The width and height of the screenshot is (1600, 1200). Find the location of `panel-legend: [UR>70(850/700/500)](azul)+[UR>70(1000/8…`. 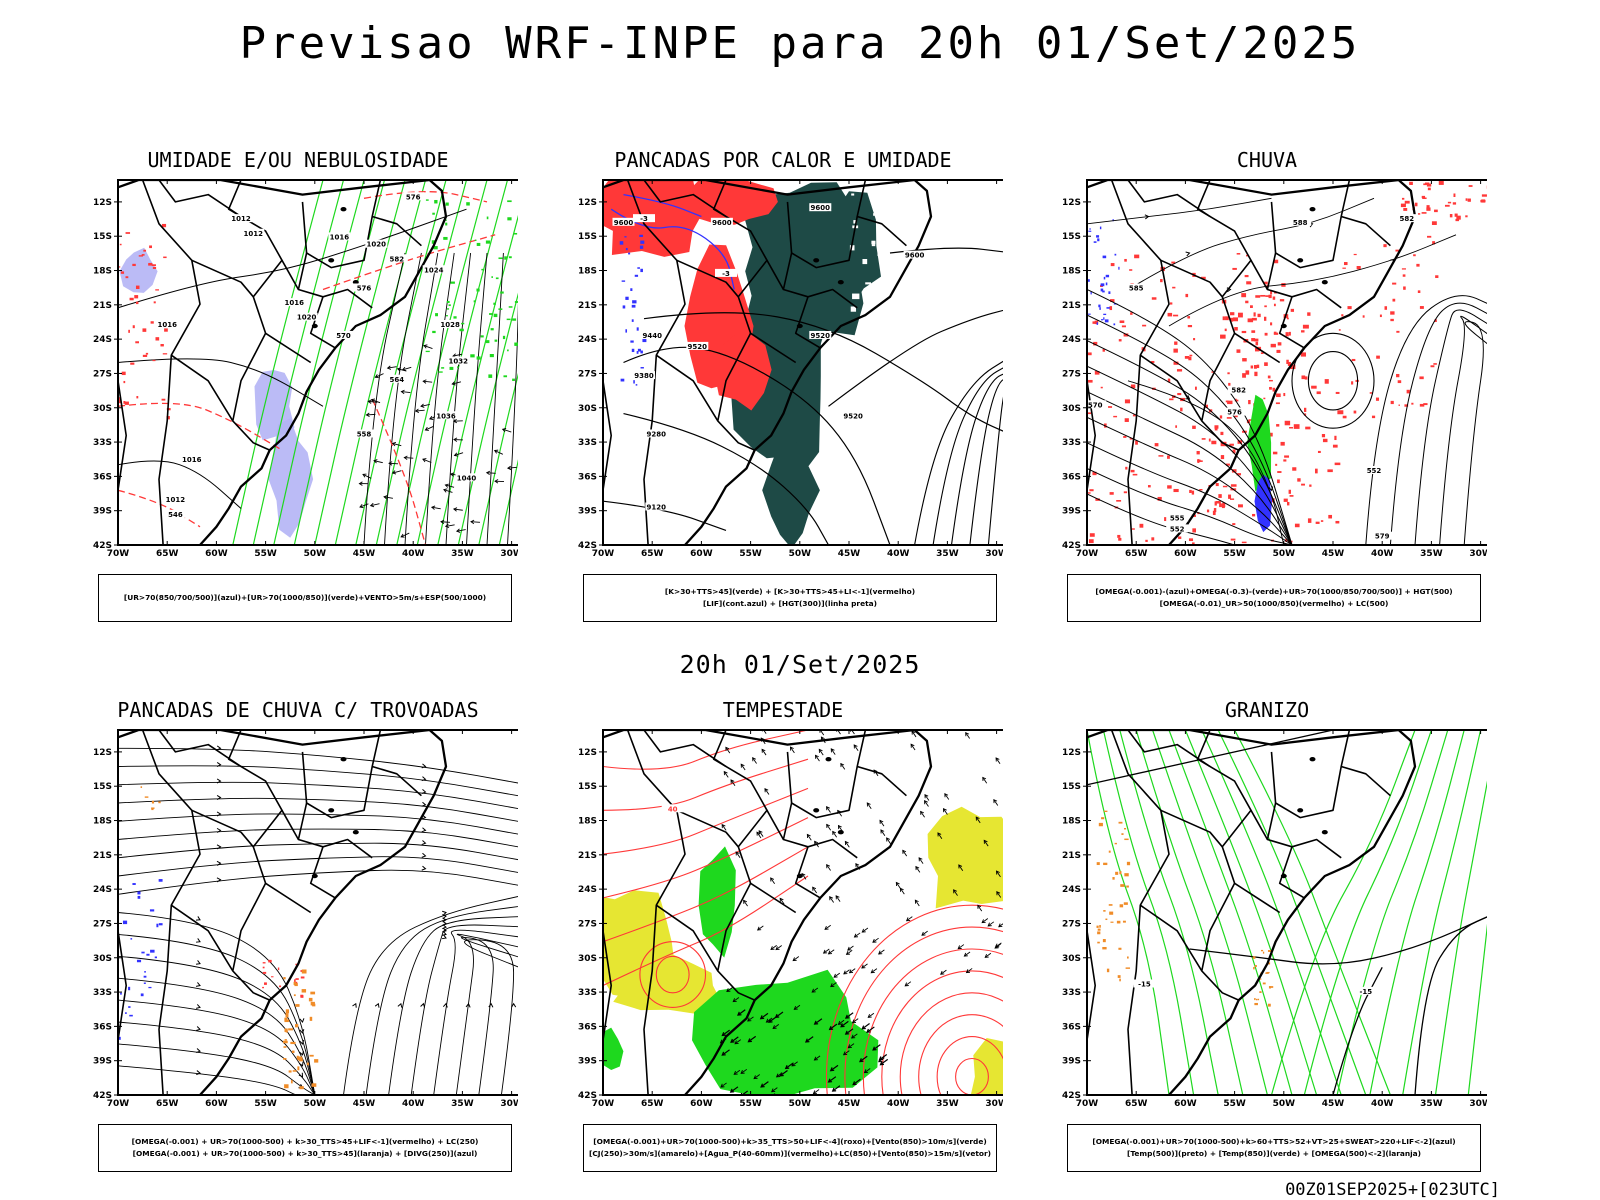

panel-legend: [UR>70(850/700/500)](azul)+[UR>70(1000/8… is located at coordinates (305, 598).